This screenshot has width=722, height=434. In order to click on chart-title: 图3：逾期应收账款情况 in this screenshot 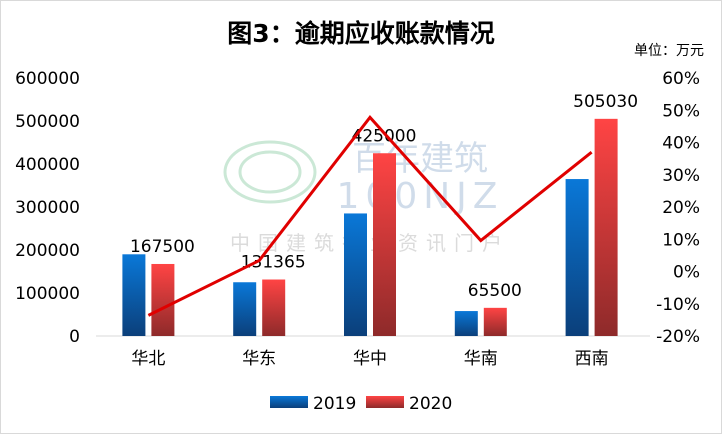, I will do `click(361, 33)`.